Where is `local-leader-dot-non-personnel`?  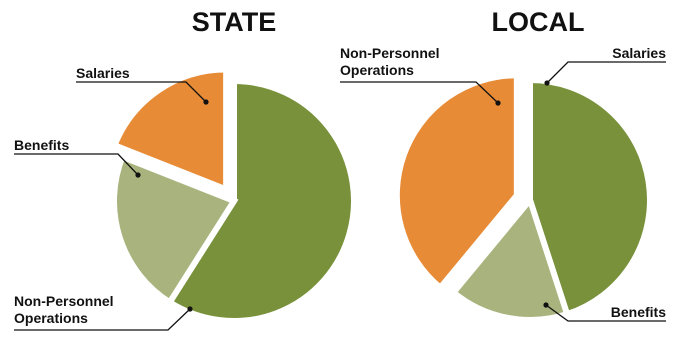
local-leader-dot-non-personnel is located at coordinates (498, 103).